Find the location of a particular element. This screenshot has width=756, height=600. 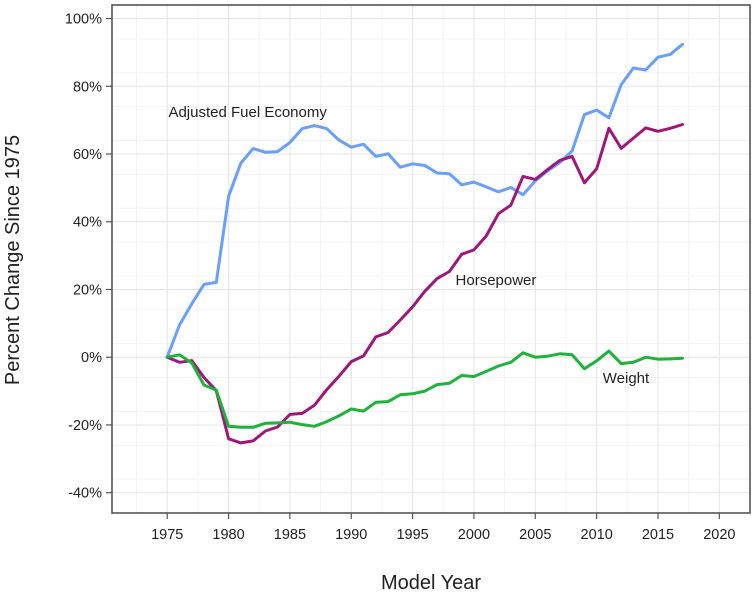

x-tick-label: 2010 is located at coordinates (597, 535).